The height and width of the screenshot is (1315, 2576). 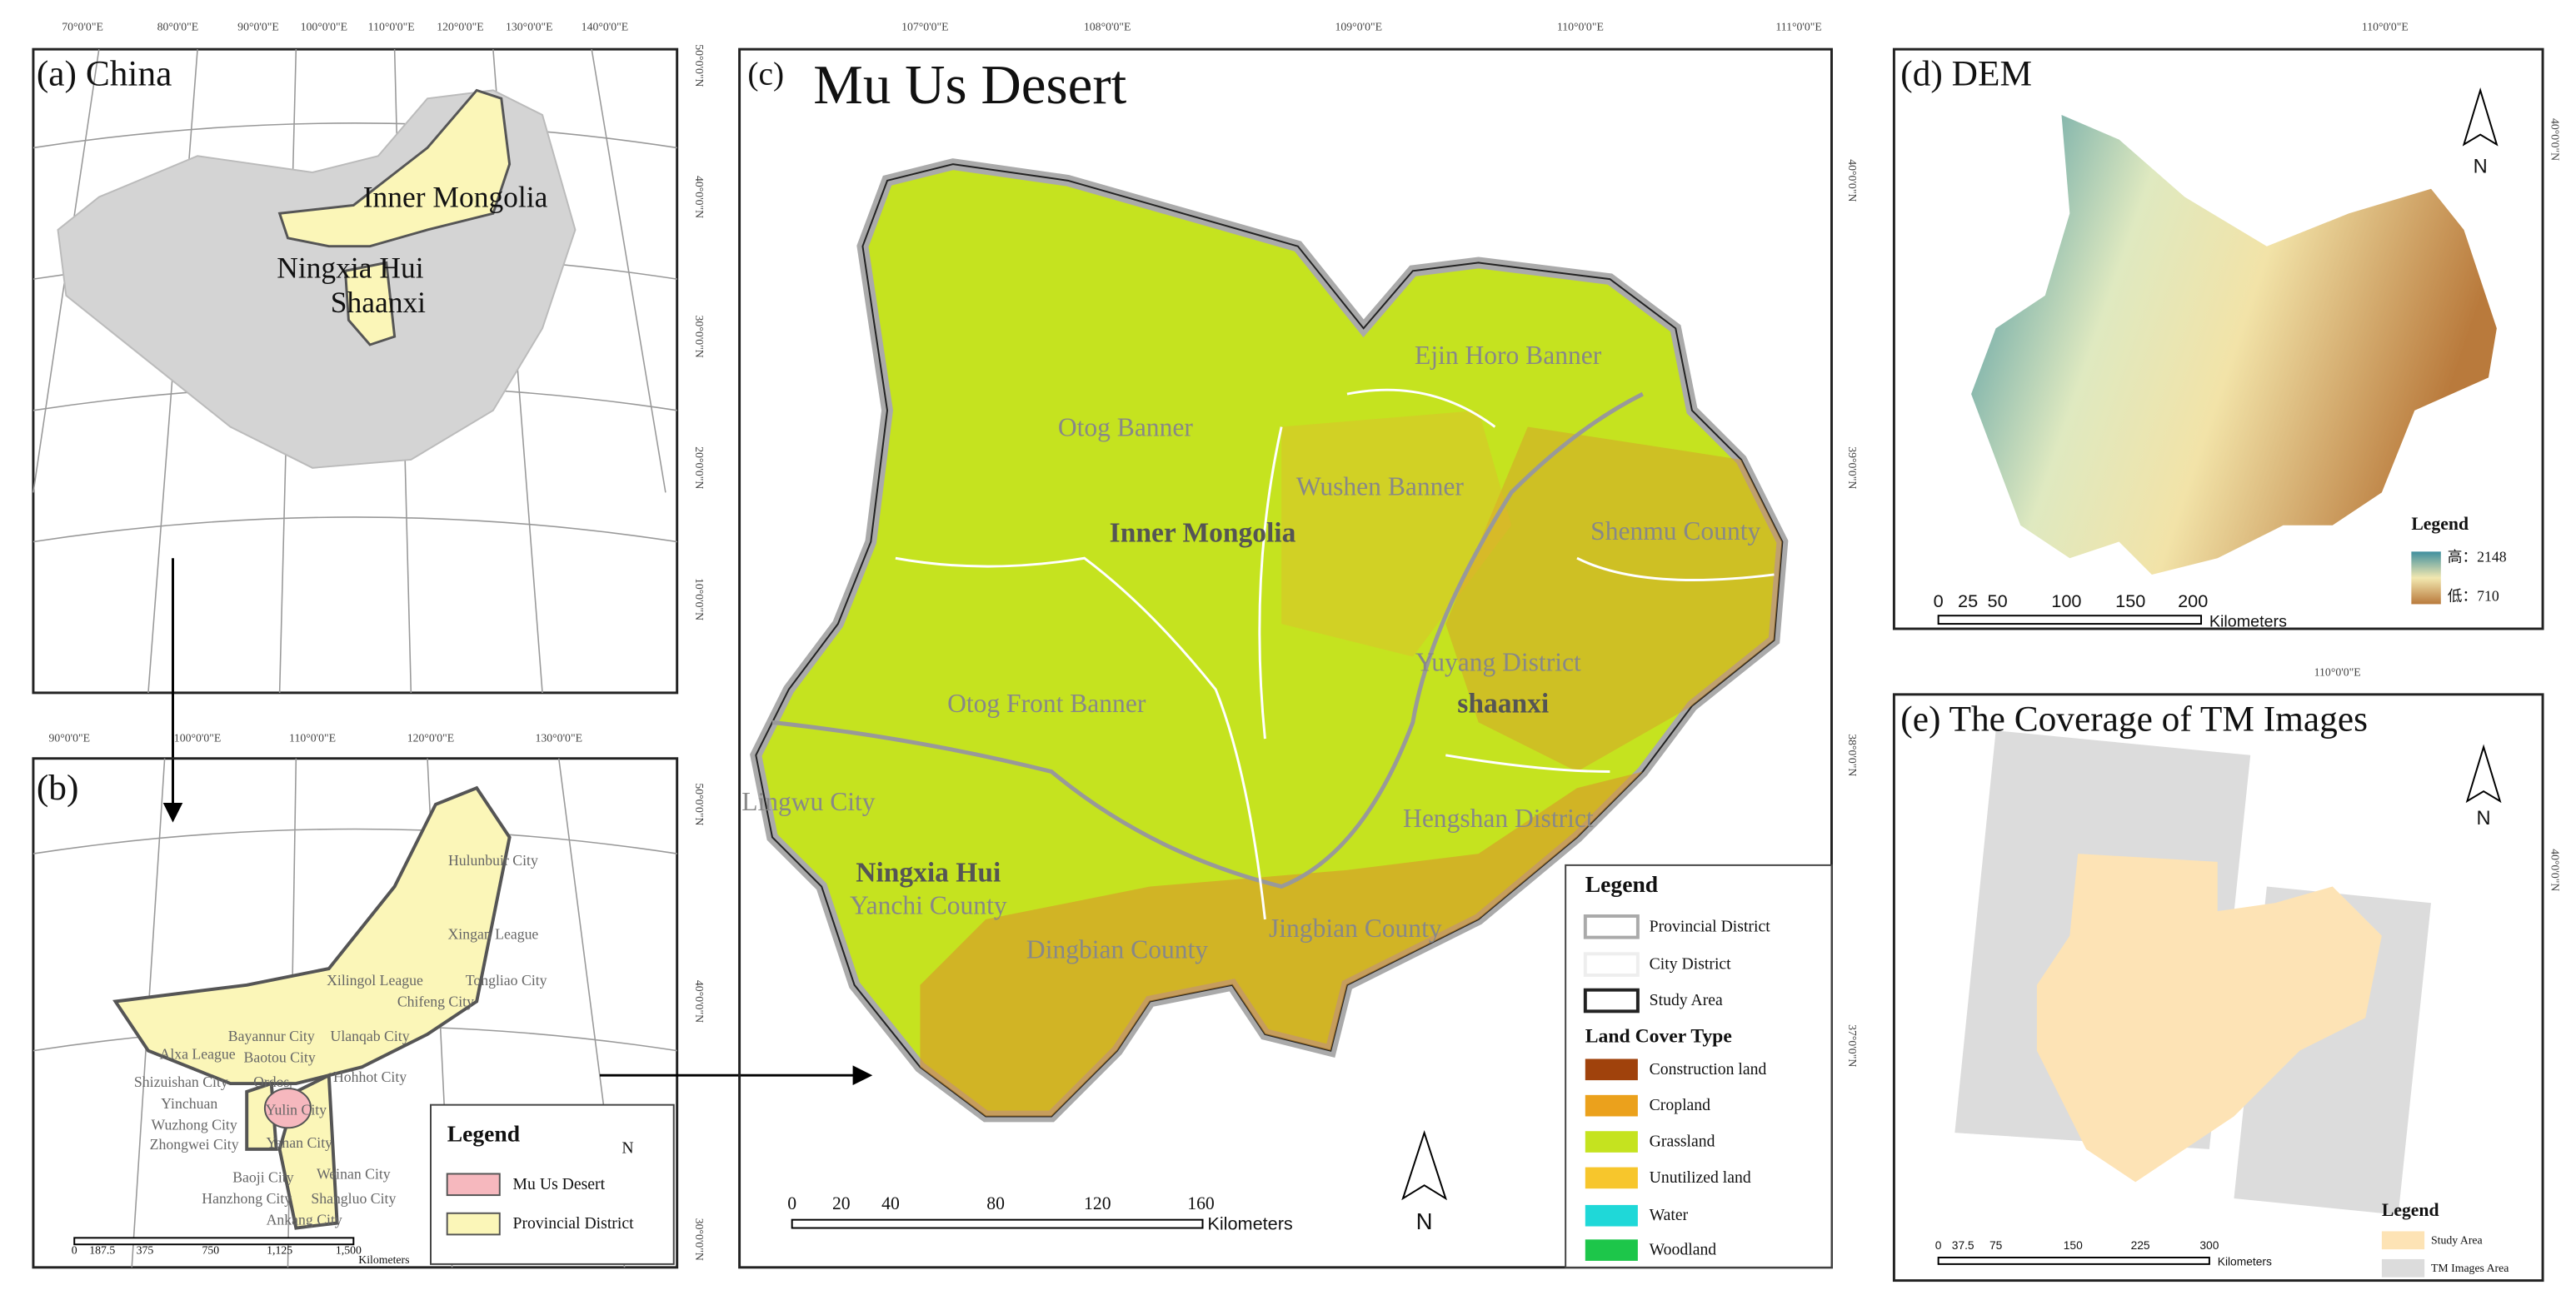 What do you see at coordinates (1852, 755) in the screenshot?
I see `lat-label: 38°0'0"N` at bounding box center [1852, 755].